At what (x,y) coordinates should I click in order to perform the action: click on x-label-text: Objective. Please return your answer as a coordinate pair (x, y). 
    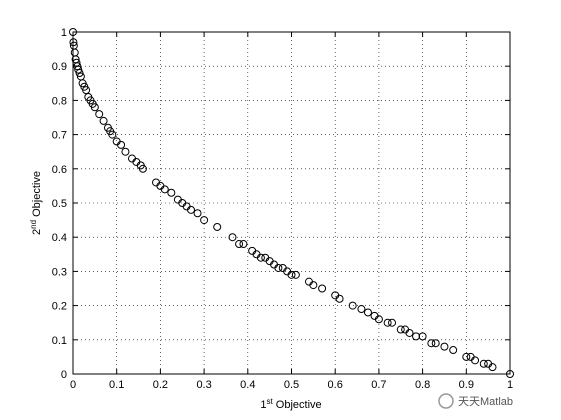
    Looking at the image, I should click on (297, 405).